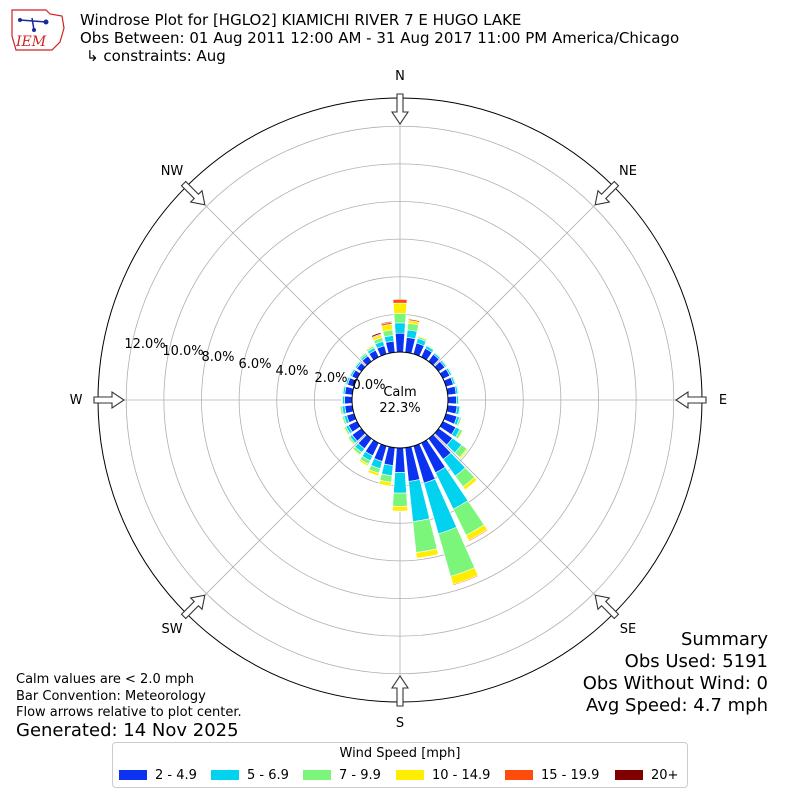 The height and width of the screenshot is (800, 800). What do you see at coordinates (171, 629) in the screenshot?
I see `direction-label: SW` at bounding box center [171, 629].